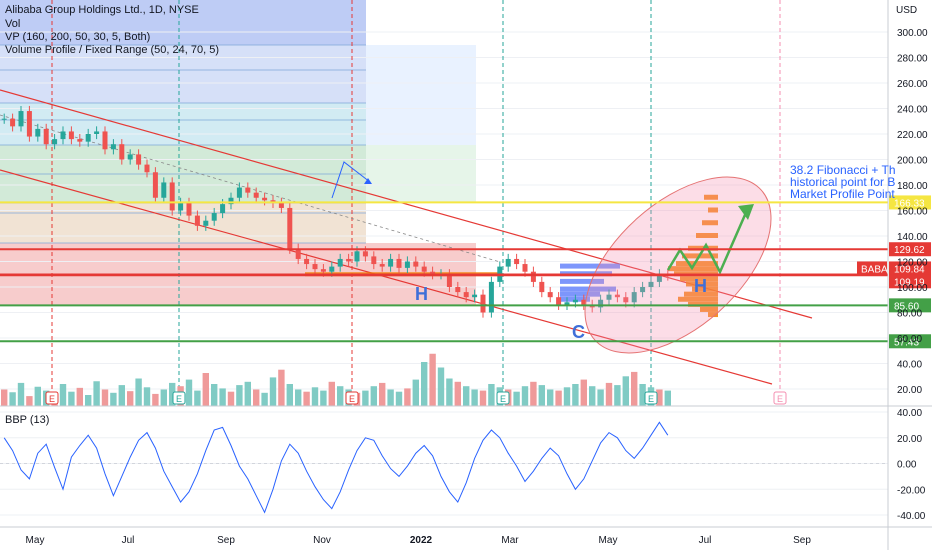 Image resolution: width=932 pixels, height=550 pixels. Describe the element at coordinates (351, 180) in the screenshot. I see `forecast-arrow` at that location.